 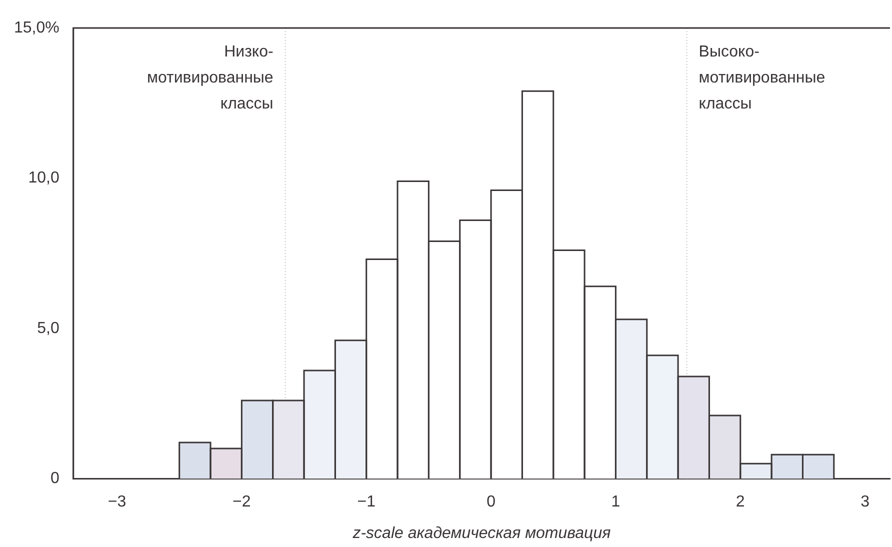 What do you see at coordinates (55, 479) in the screenshot?
I see `y-tick-label: 0` at bounding box center [55, 479].